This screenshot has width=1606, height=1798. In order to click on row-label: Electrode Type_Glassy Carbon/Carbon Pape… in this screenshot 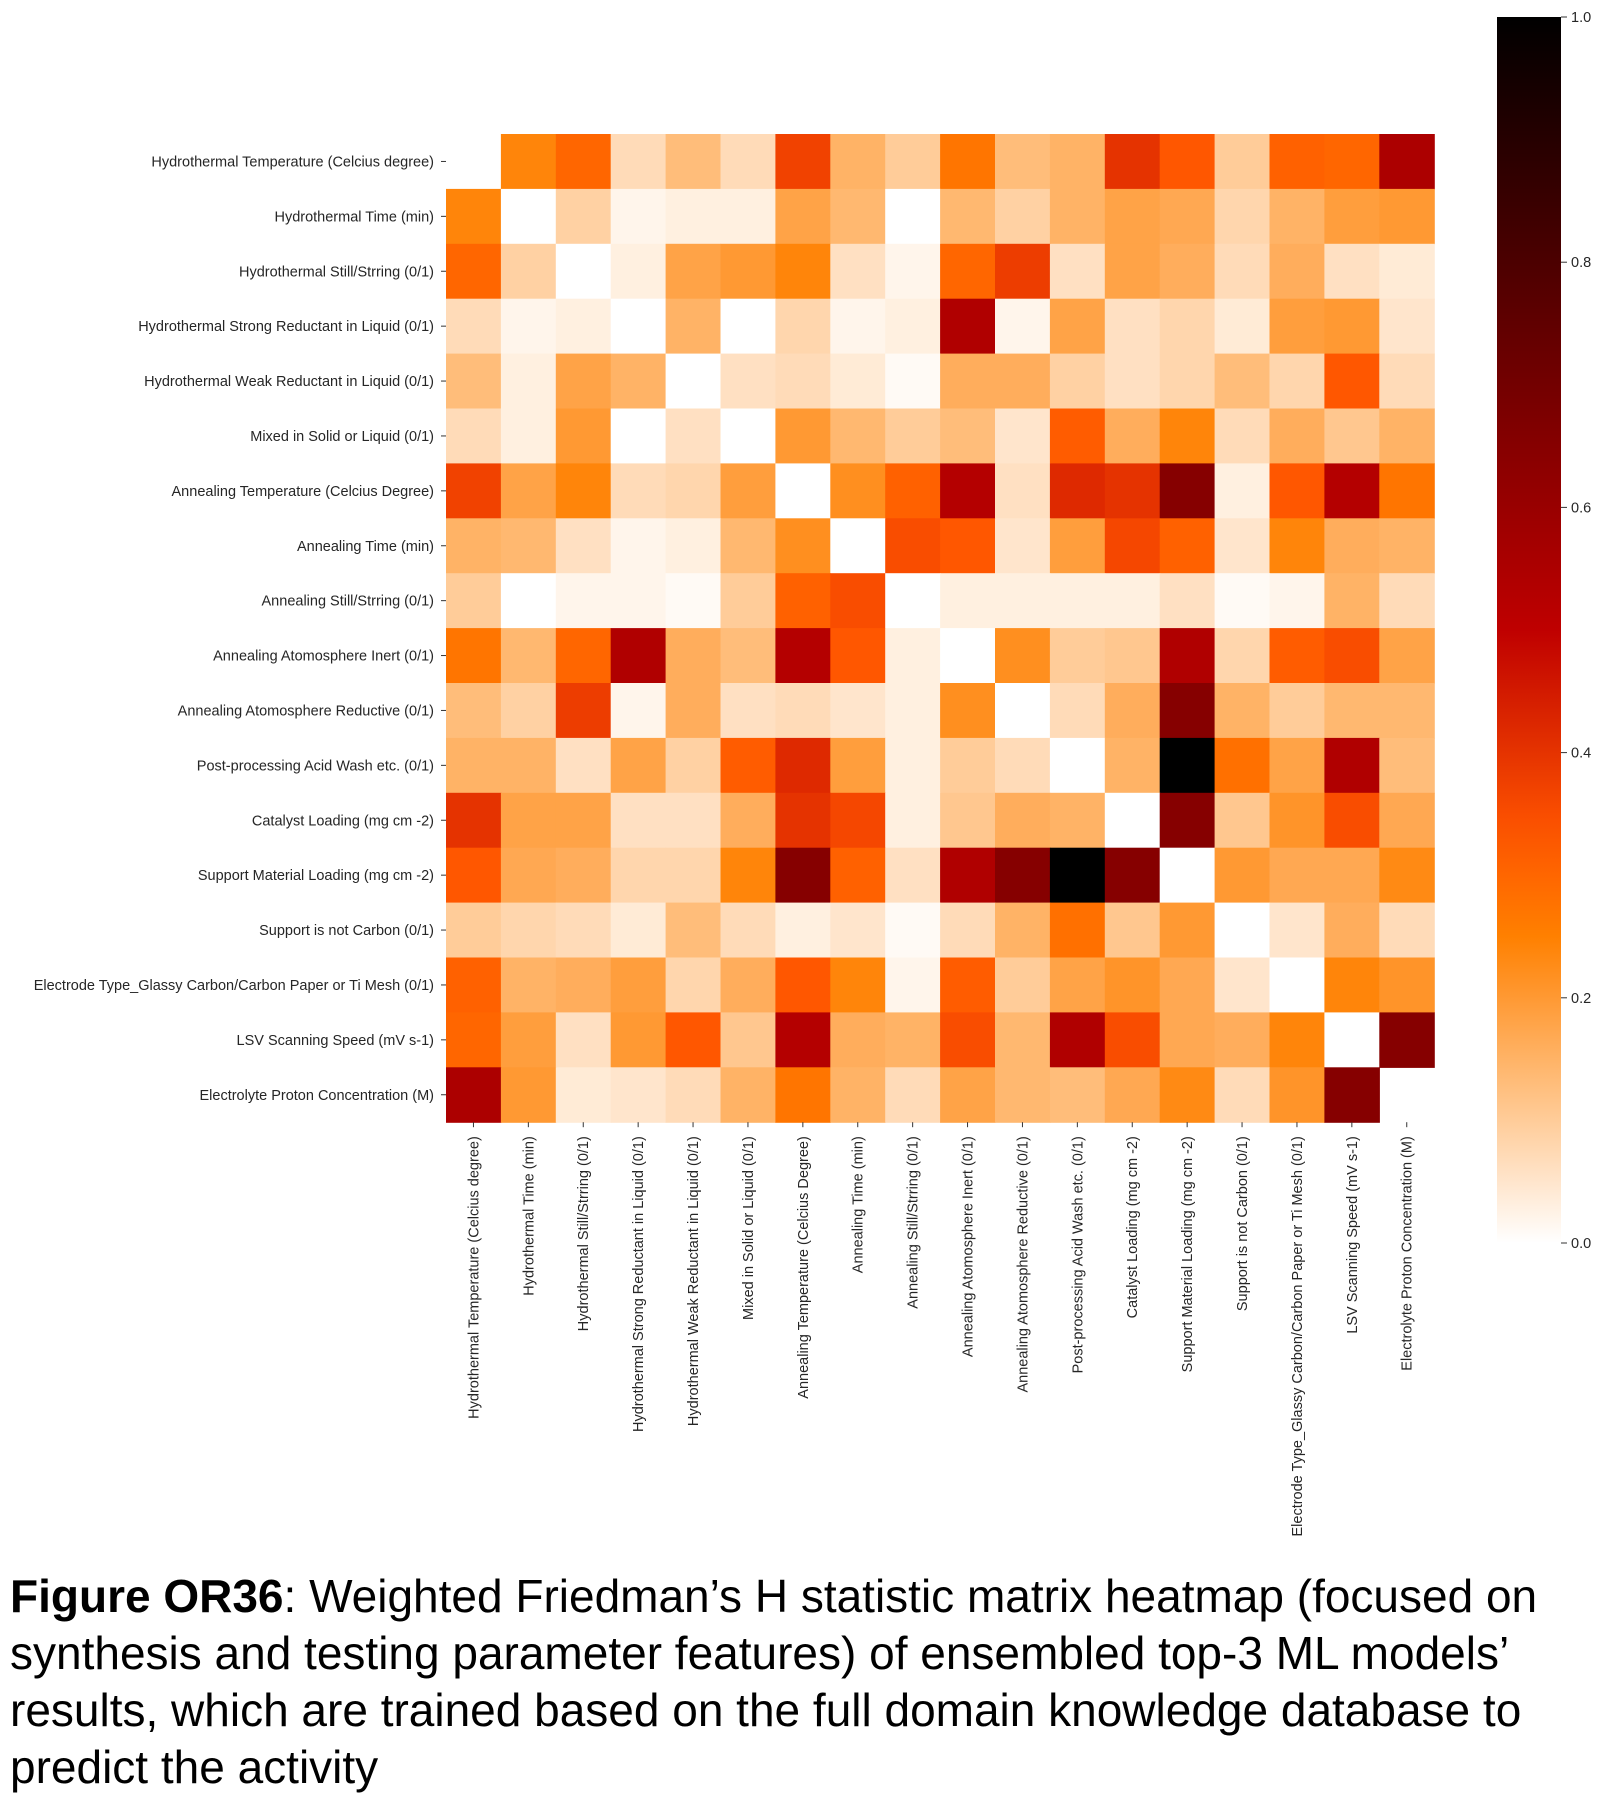, I will do `click(234, 986)`.